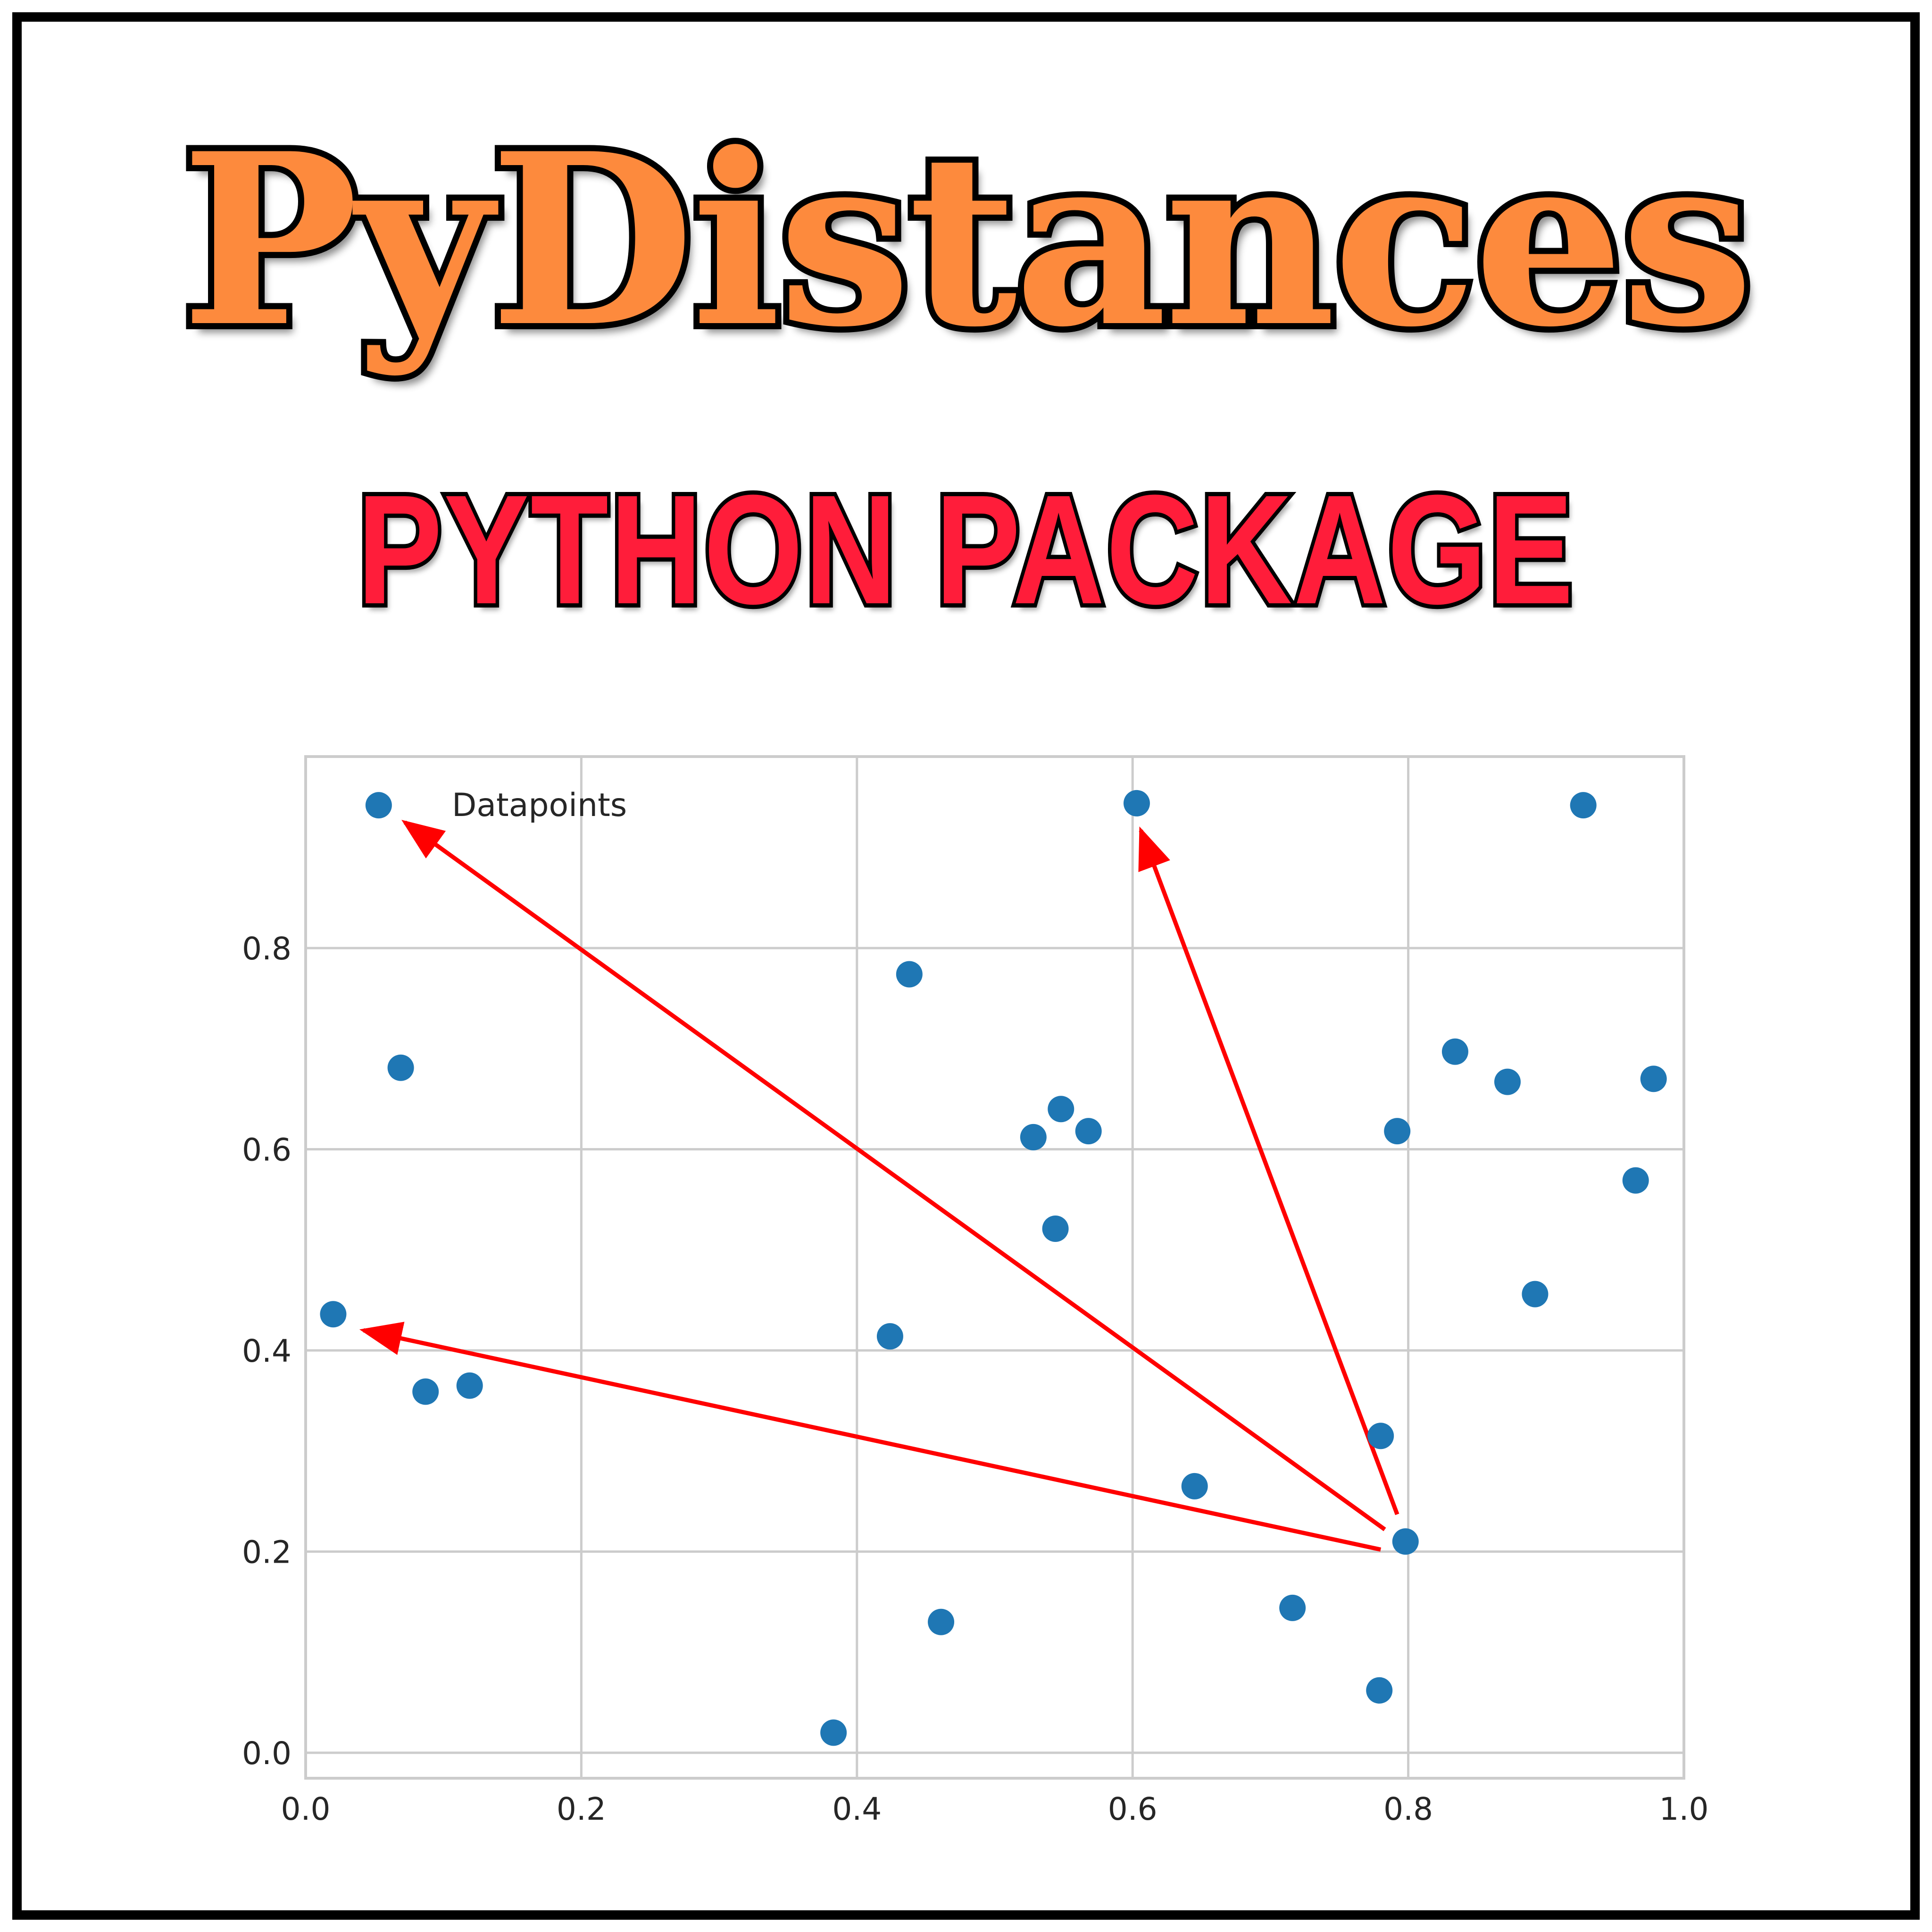  What do you see at coordinates (306, 1809) in the screenshot?
I see `x-tick-label: 0.0` at bounding box center [306, 1809].